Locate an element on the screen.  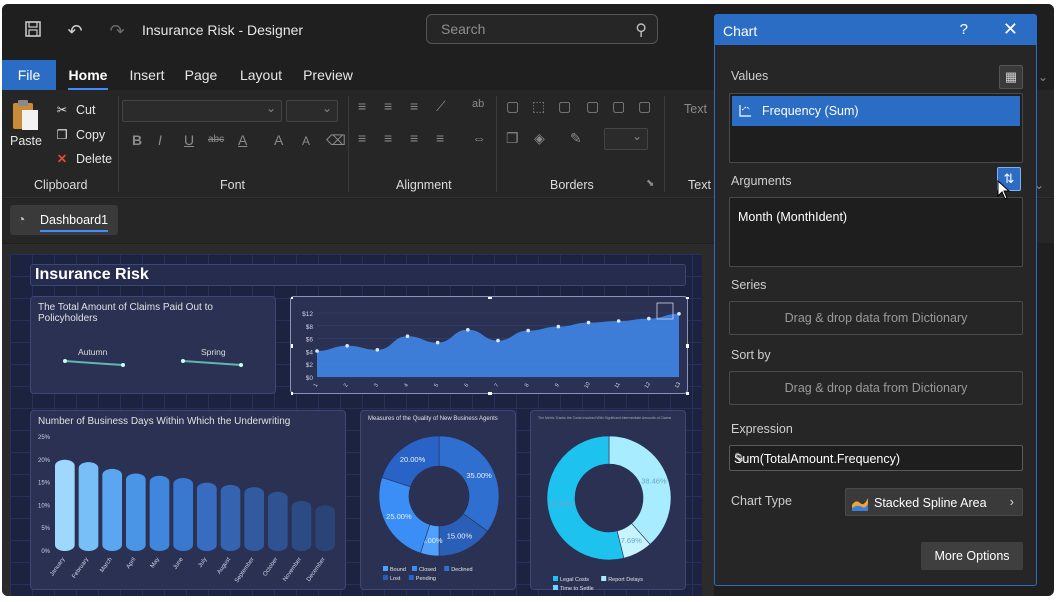
strikethrough-icon: abc is located at coordinates (216, 139).